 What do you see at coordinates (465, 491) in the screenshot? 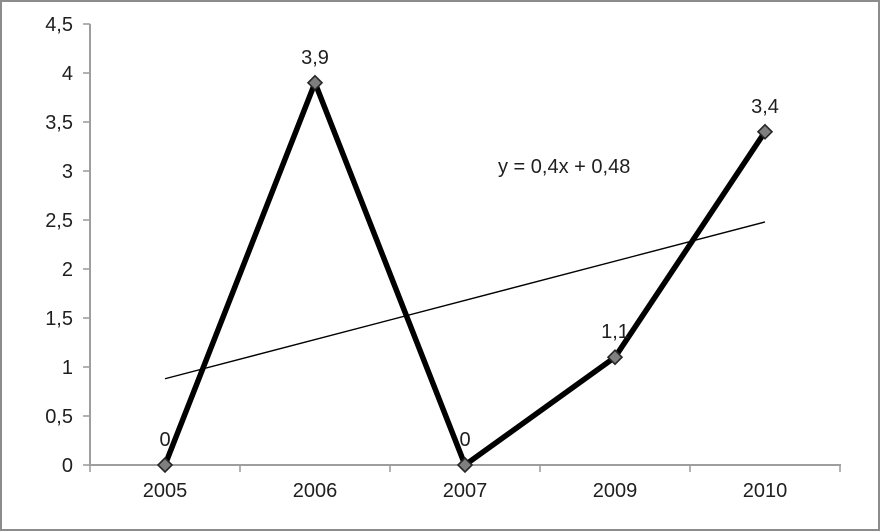
I see `x-tick-label: 2007` at bounding box center [465, 491].